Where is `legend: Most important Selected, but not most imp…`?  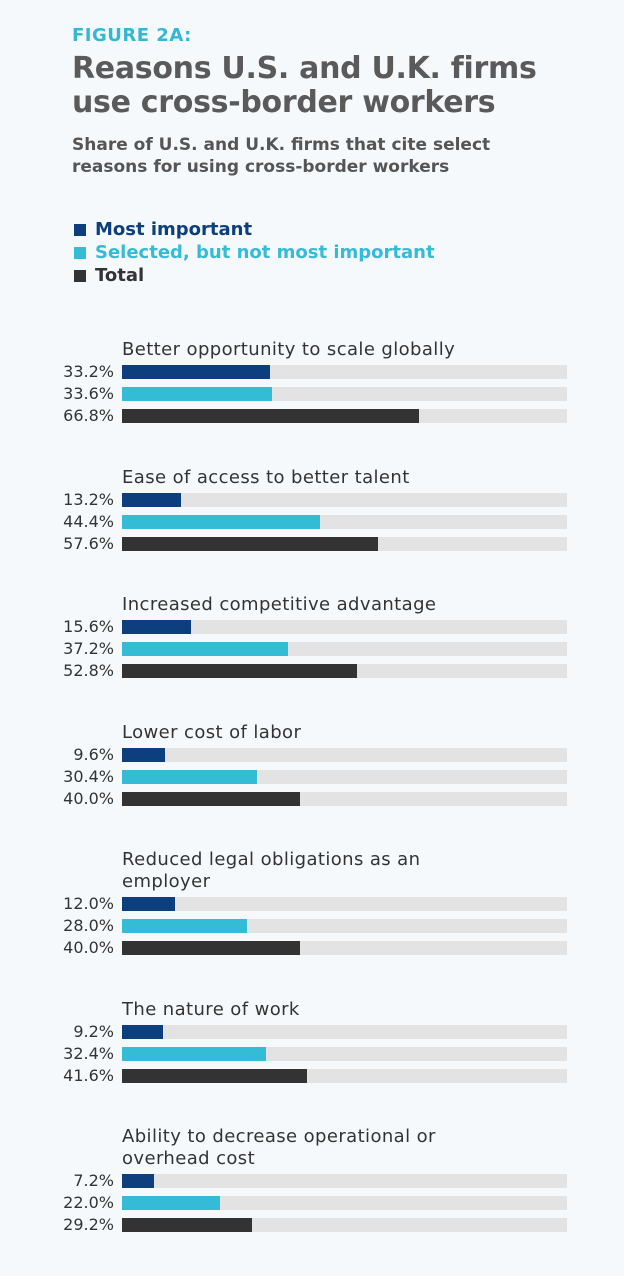
legend: Most important Selected, but not most imp… is located at coordinates (254, 252).